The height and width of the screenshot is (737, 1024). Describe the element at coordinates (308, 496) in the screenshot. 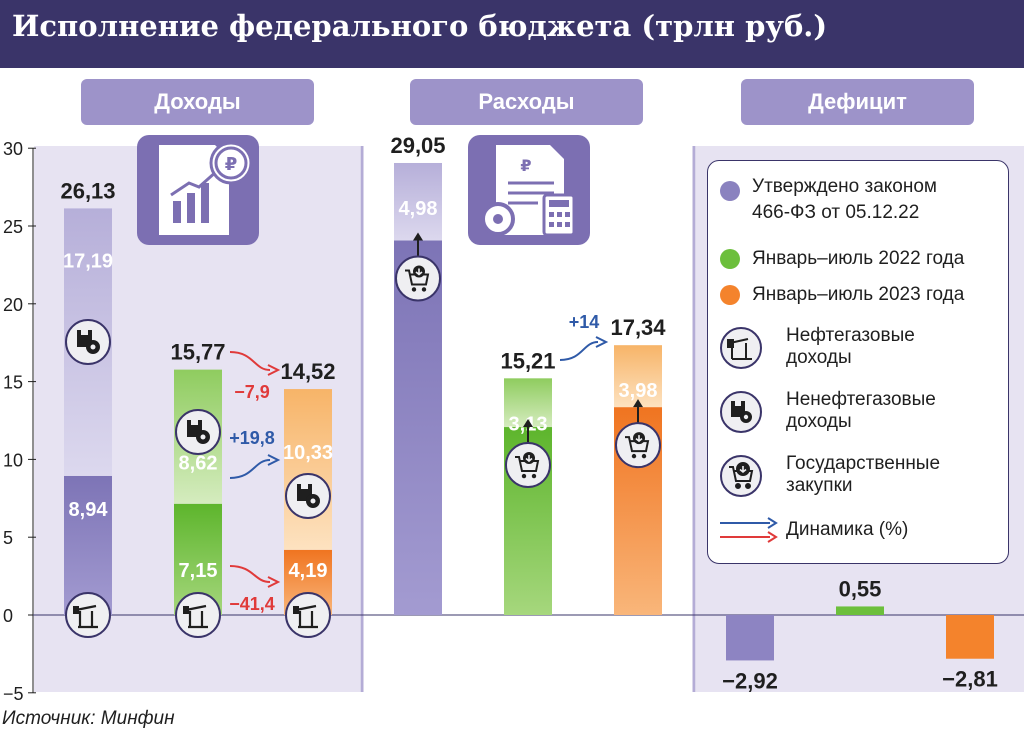

I see `icon-non-oil-2023` at that location.